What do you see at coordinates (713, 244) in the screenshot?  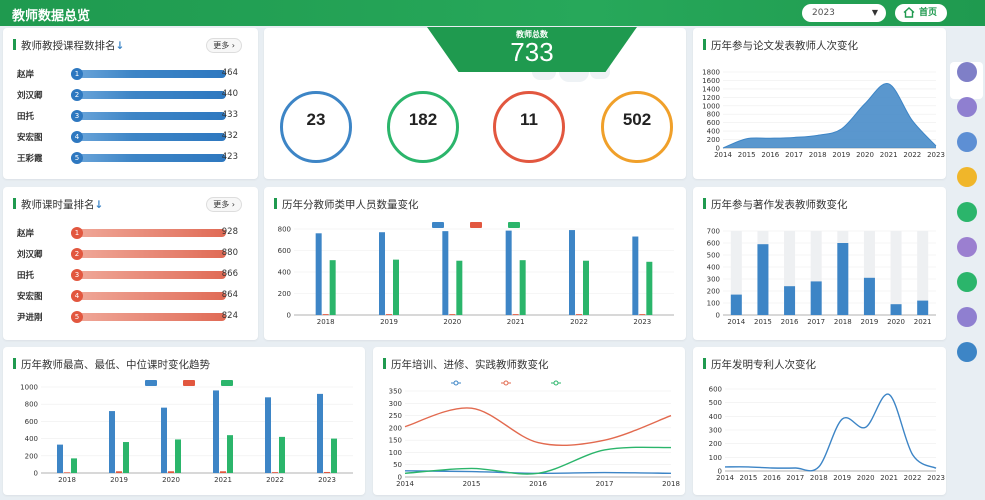 I see `y-tick-label: 600` at bounding box center [713, 244].